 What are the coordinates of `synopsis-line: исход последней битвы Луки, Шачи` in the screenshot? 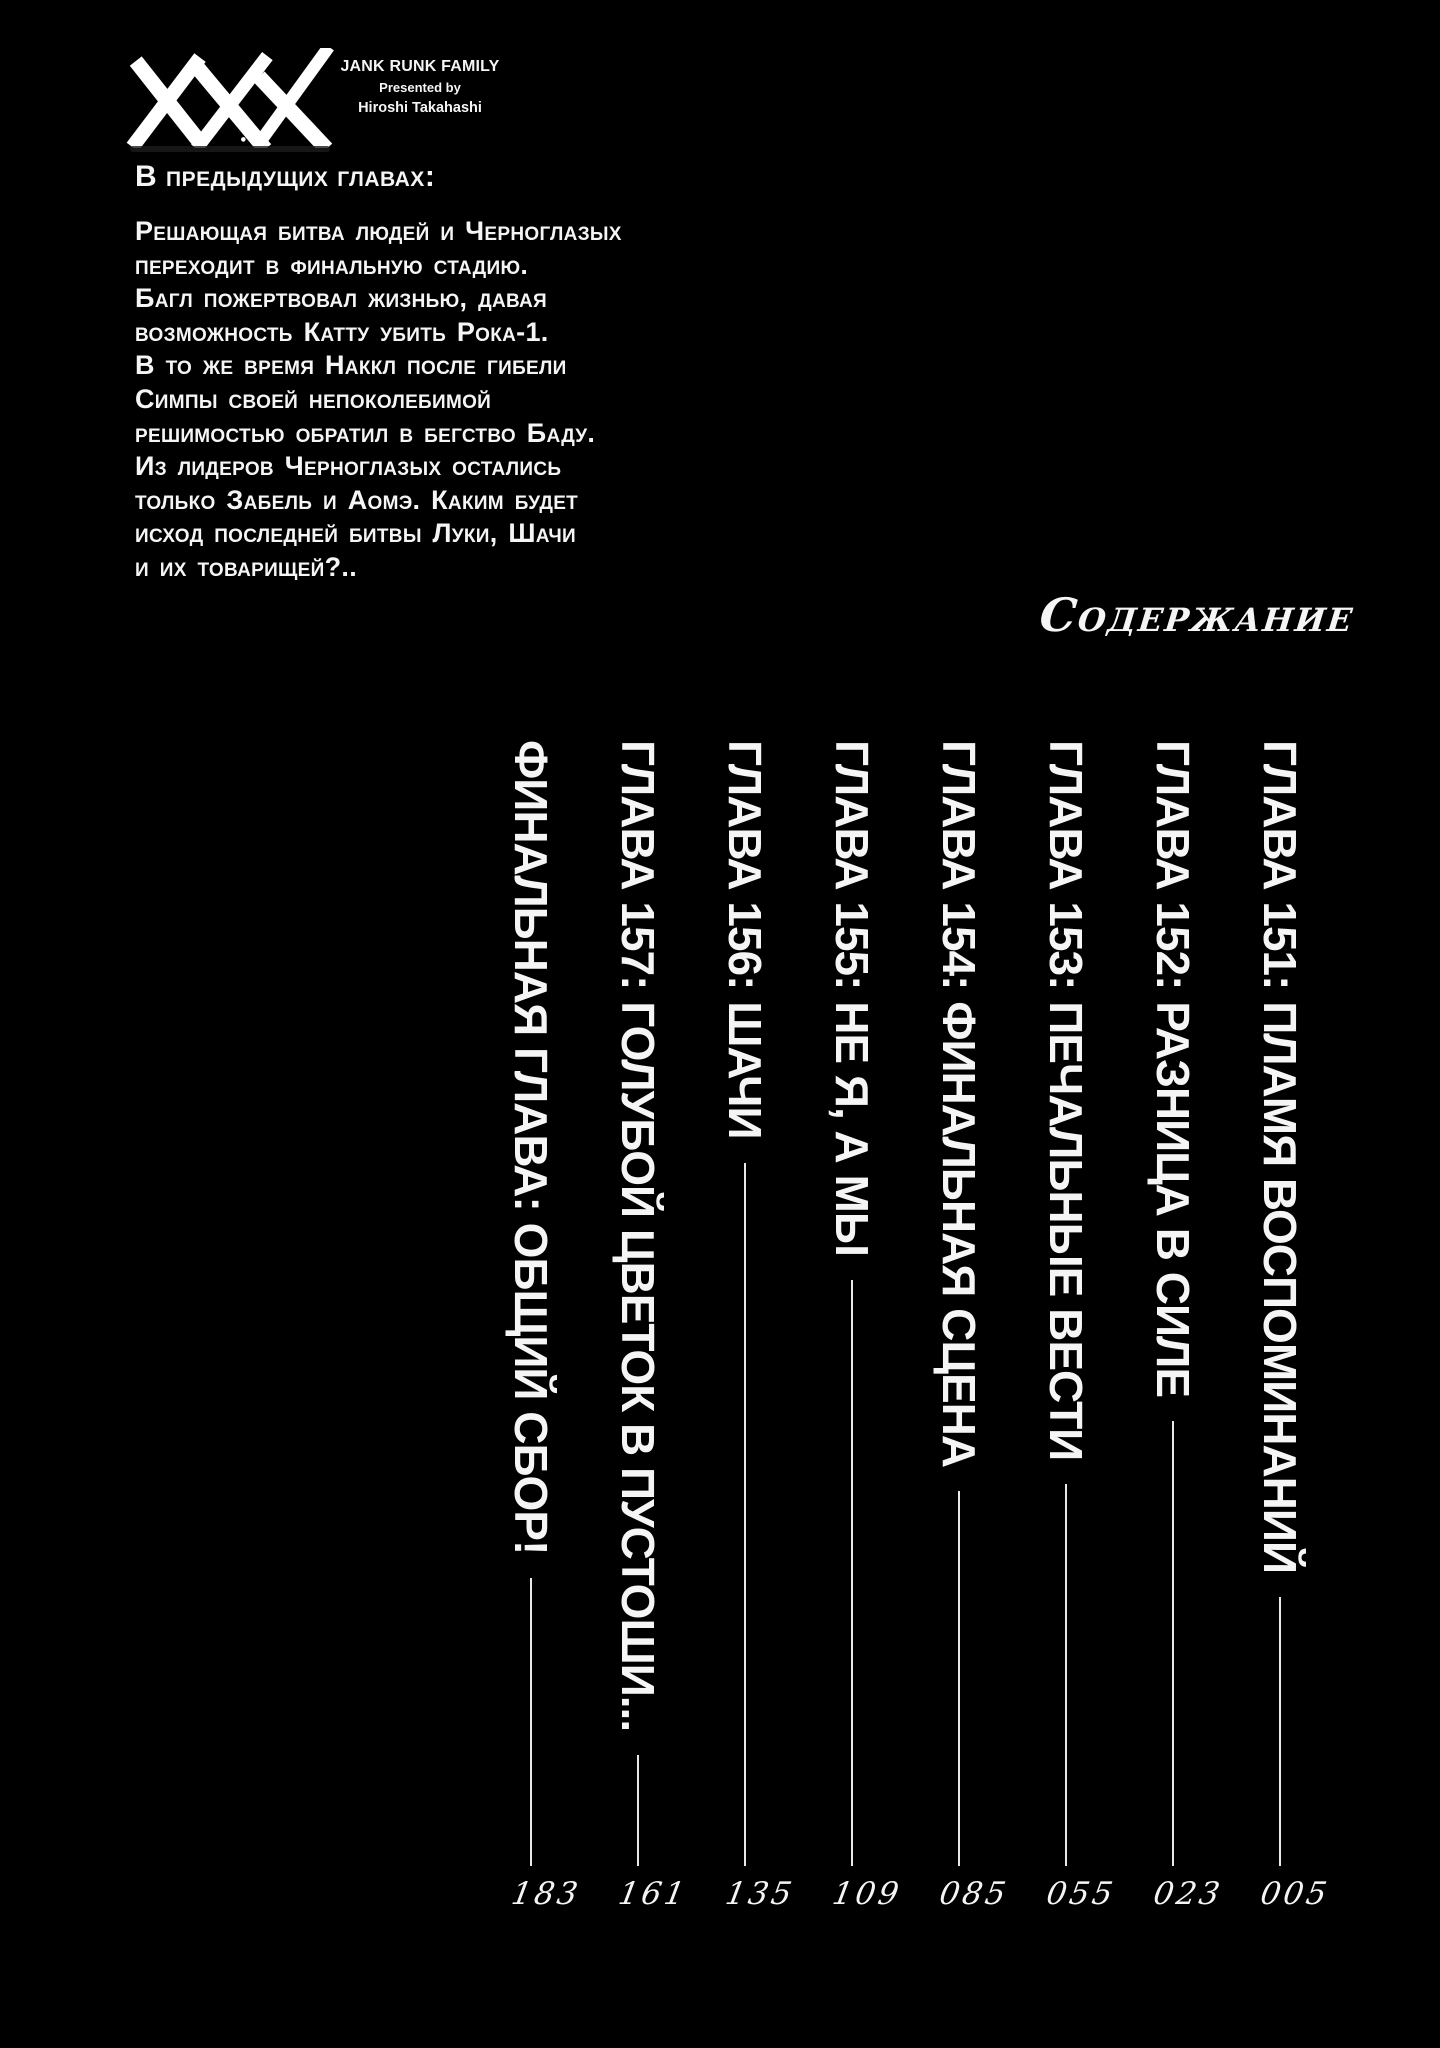 It's located at (355, 533).